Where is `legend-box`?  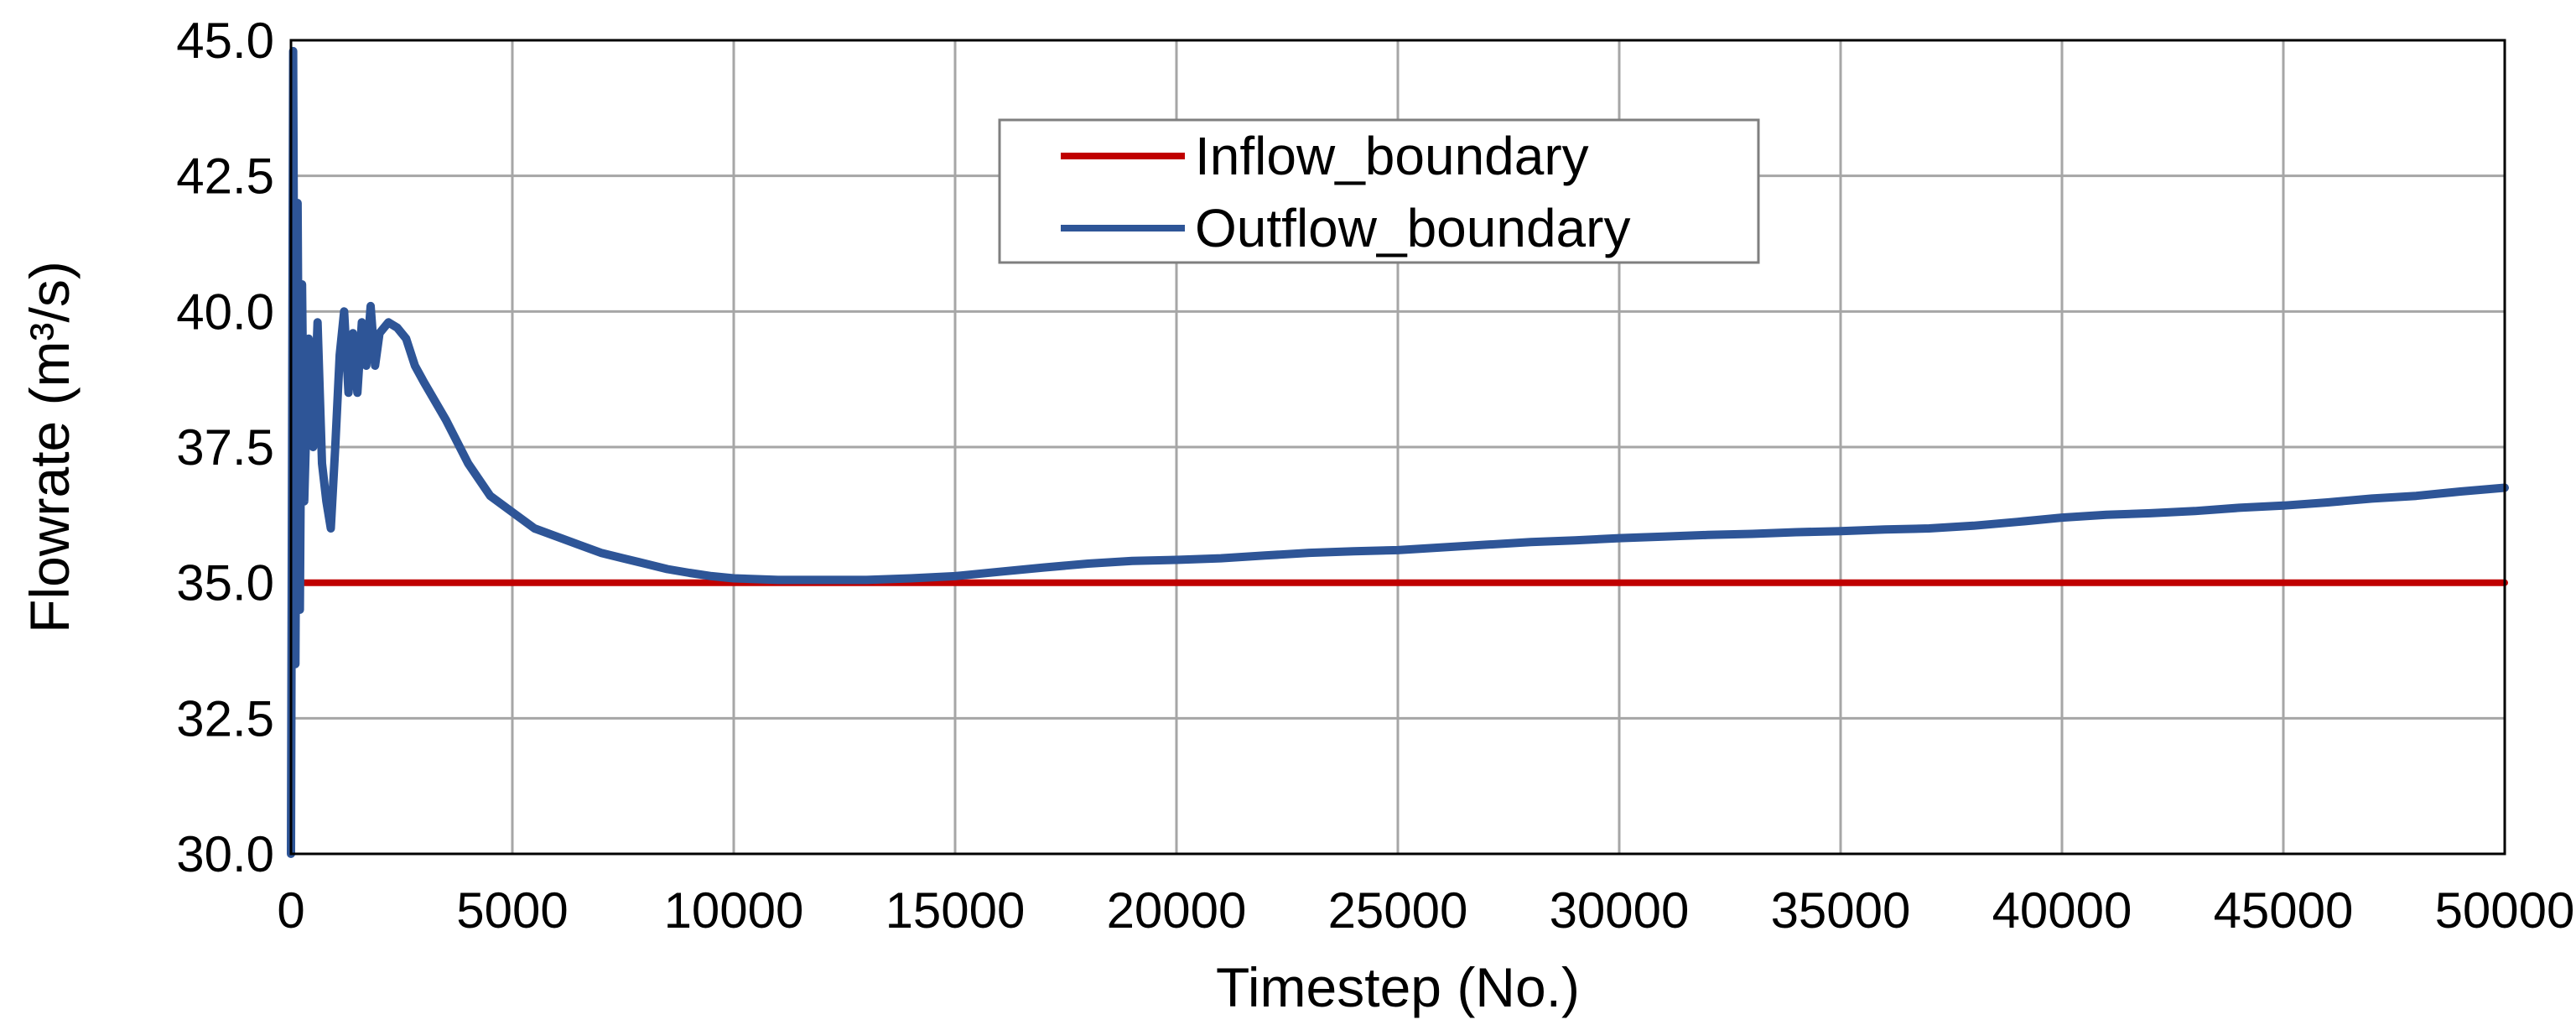
legend-box is located at coordinates (1379, 191).